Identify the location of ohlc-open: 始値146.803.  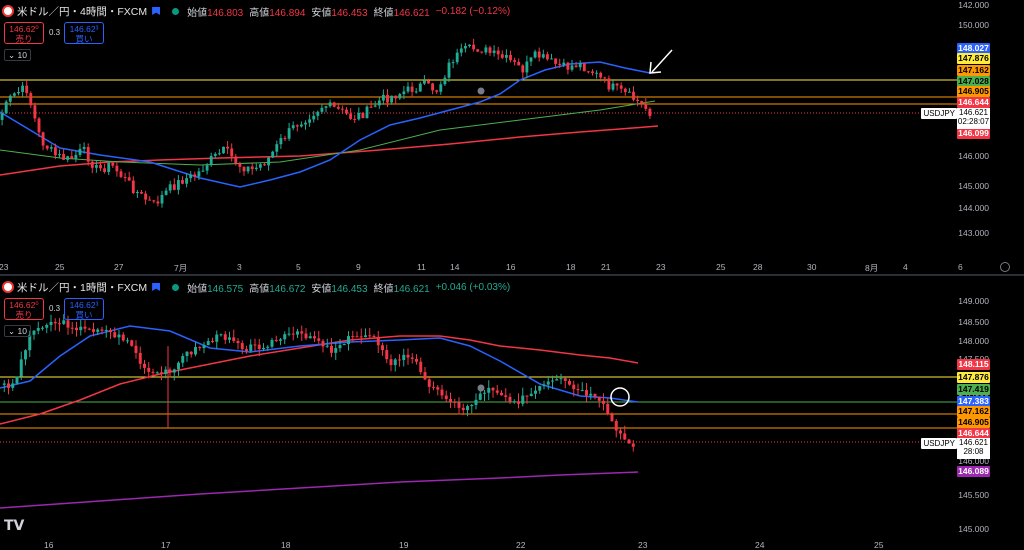
(215, 13).